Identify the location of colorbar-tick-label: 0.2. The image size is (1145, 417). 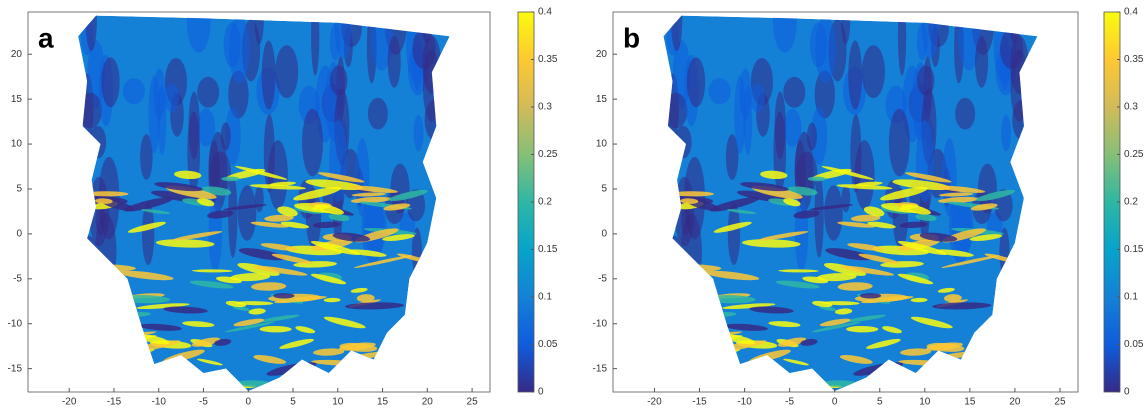
(1131, 202).